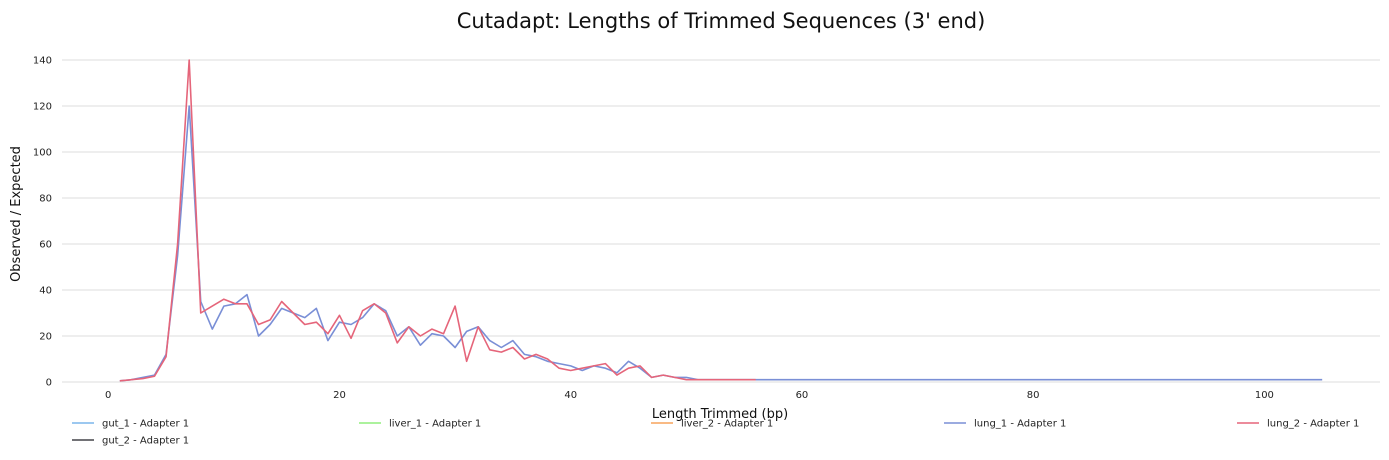  Describe the element at coordinates (42, 61) in the screenshot. I see `y-tick-label: 140` at that location.